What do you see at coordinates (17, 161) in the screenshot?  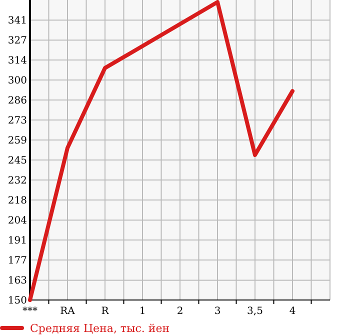 I see `y-tick-label: 245` at bounding box center [17, 161].